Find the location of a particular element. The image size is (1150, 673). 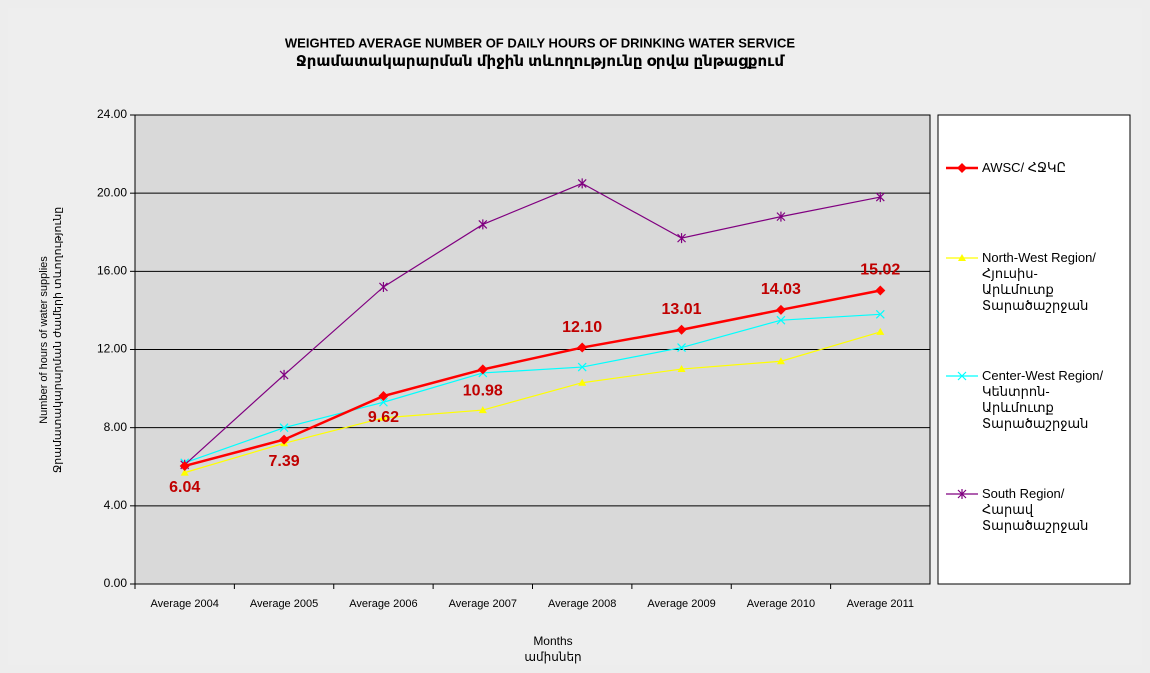

data-label: 10.98 is located at coordinates (483, 391).